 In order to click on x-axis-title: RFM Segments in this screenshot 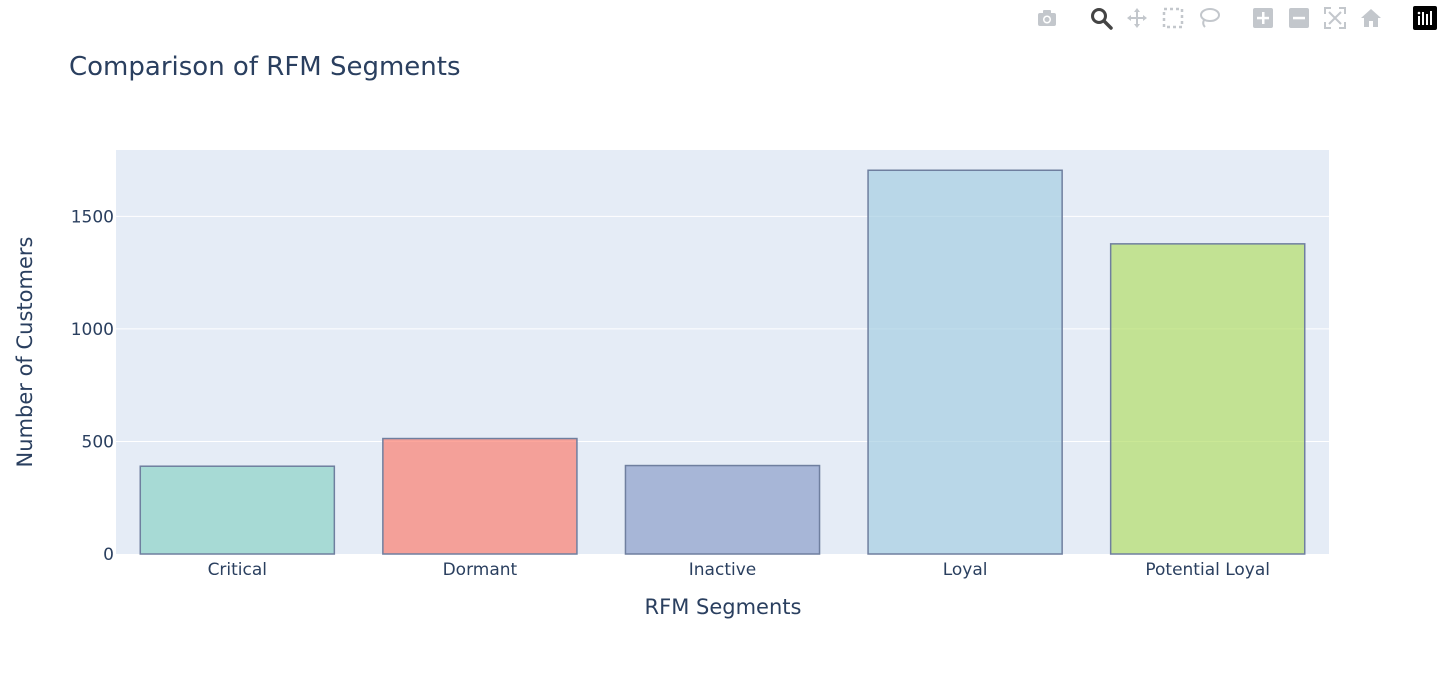, I will do `click(723, 607)`.